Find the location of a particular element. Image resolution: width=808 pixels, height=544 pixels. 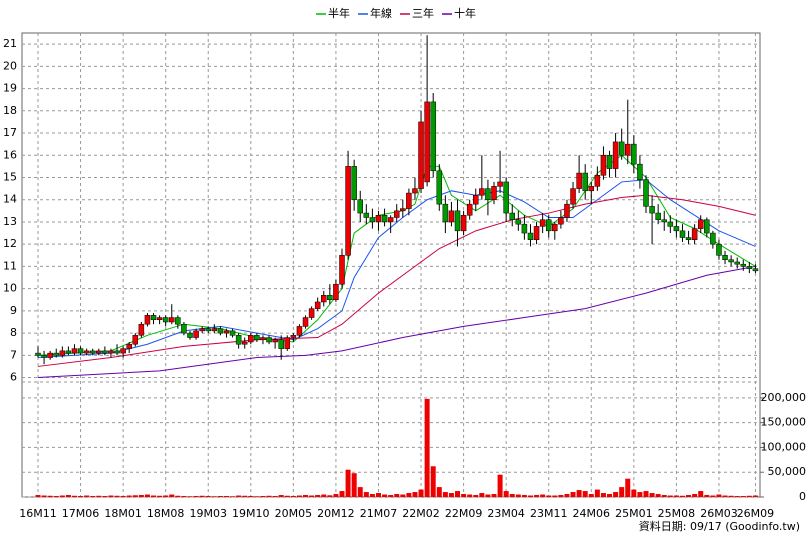

y2-tick-label: 200,000 is located at coordinates (784, 397).